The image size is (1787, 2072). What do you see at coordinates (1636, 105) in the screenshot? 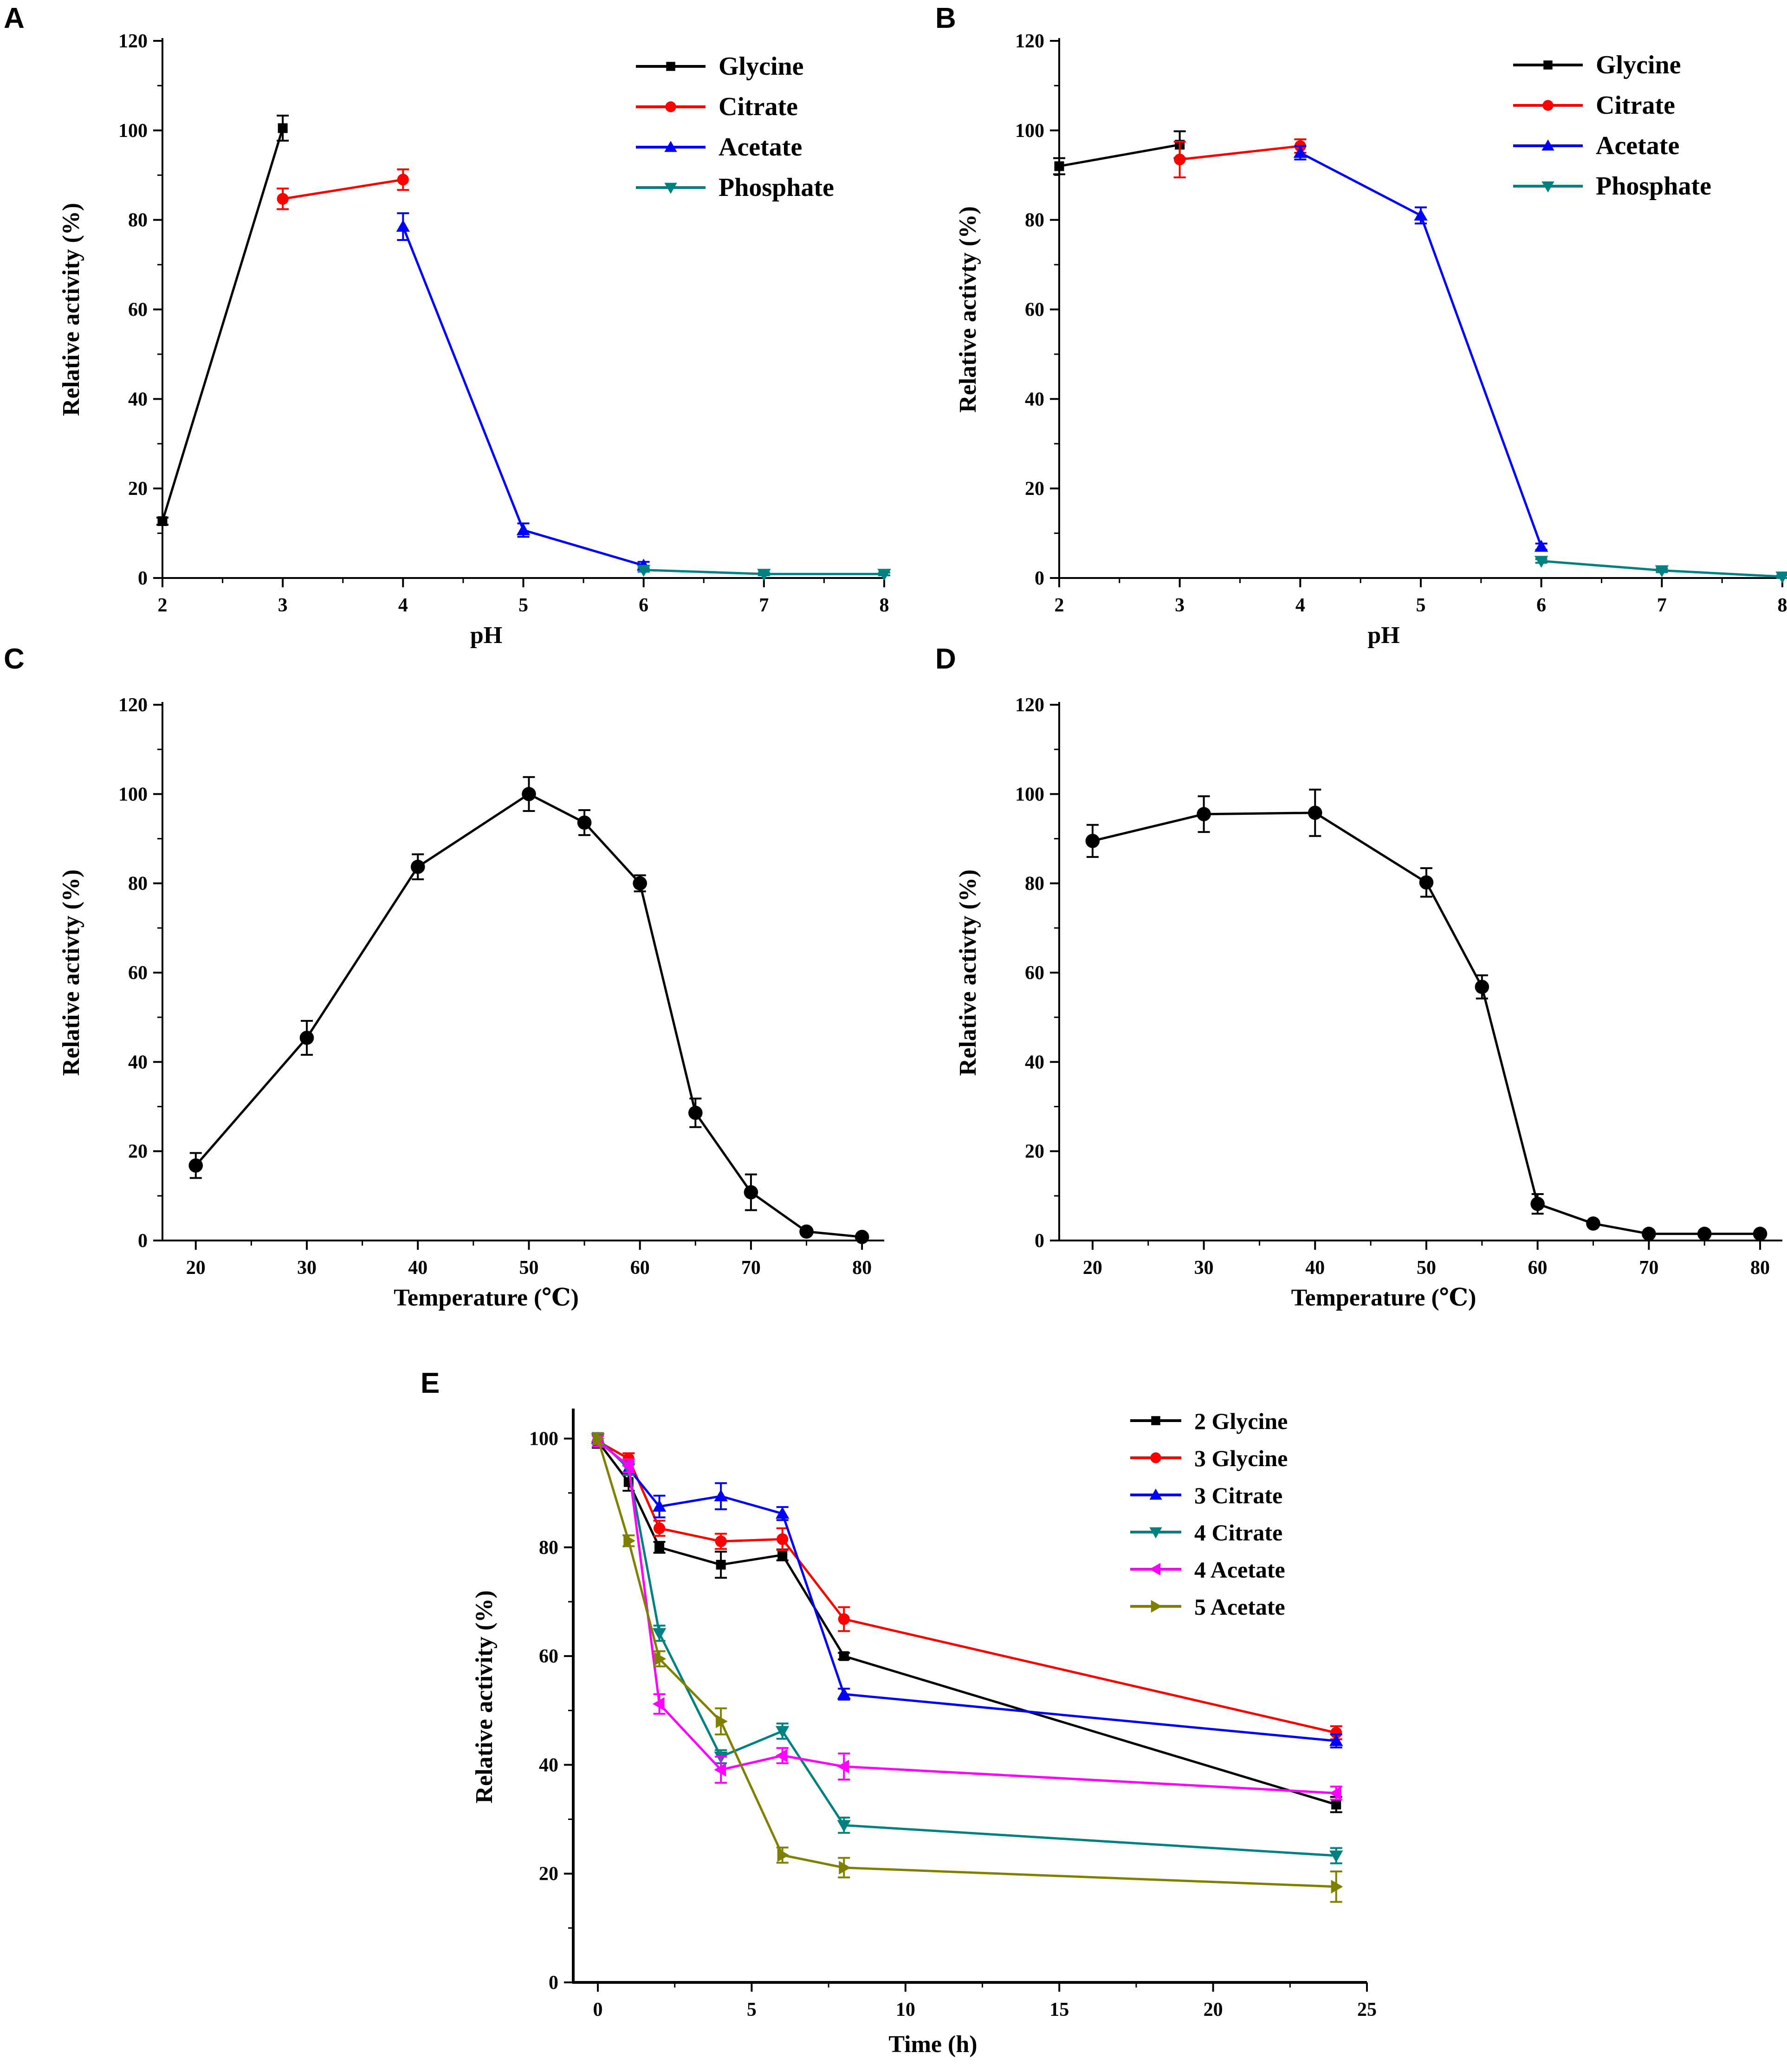
I see `legend-label: Citrate` at bounding box center [1636, 105].